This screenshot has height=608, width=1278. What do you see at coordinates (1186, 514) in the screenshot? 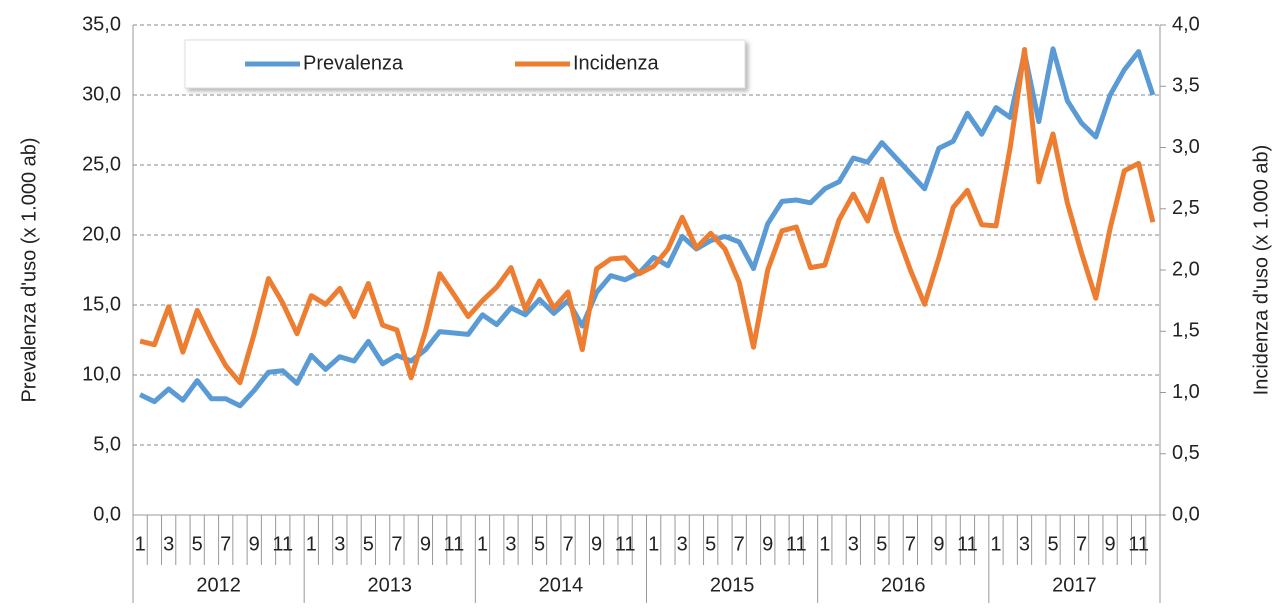
I see `y2-tick-label: 0,0` at bounding box center [1186, 514].